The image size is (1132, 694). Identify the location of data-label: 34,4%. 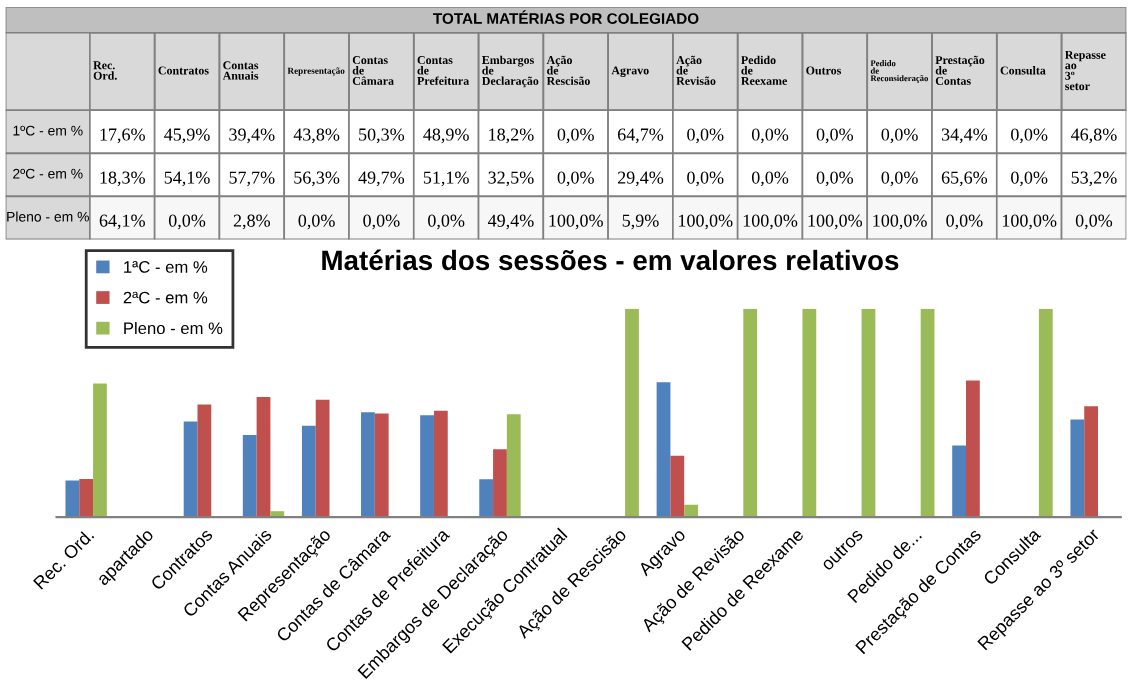
(964, 136).